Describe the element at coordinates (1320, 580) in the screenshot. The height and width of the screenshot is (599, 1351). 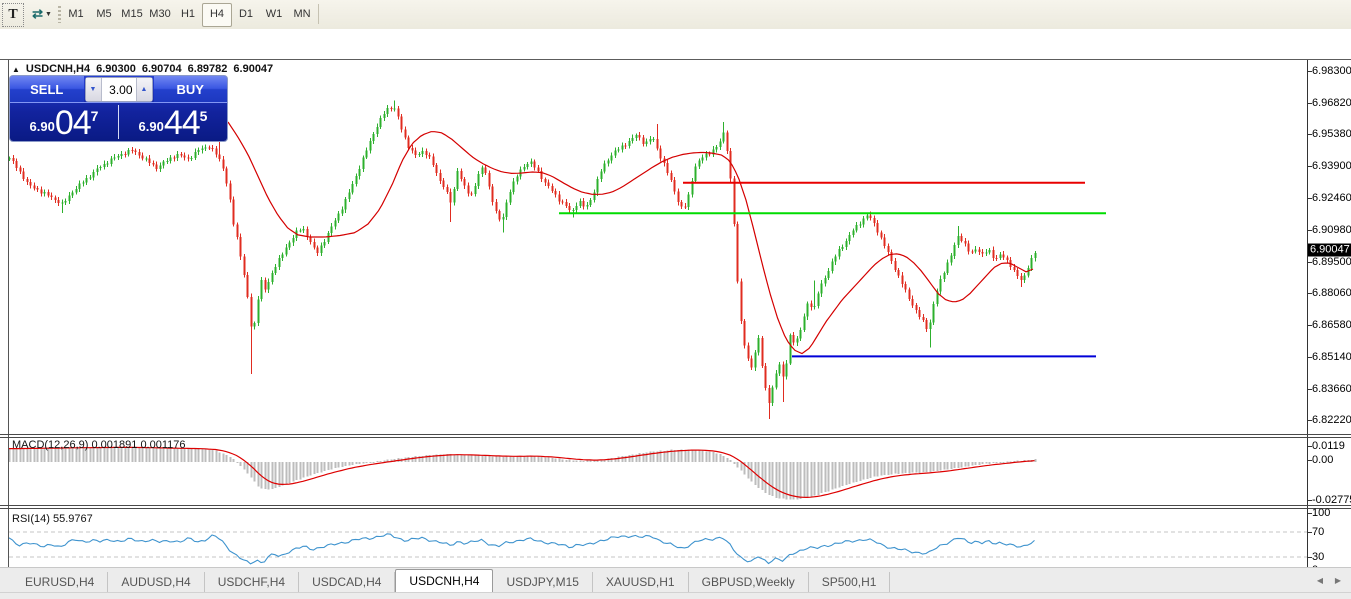
I see `tab-scroll-left-button: ◀` at that location.